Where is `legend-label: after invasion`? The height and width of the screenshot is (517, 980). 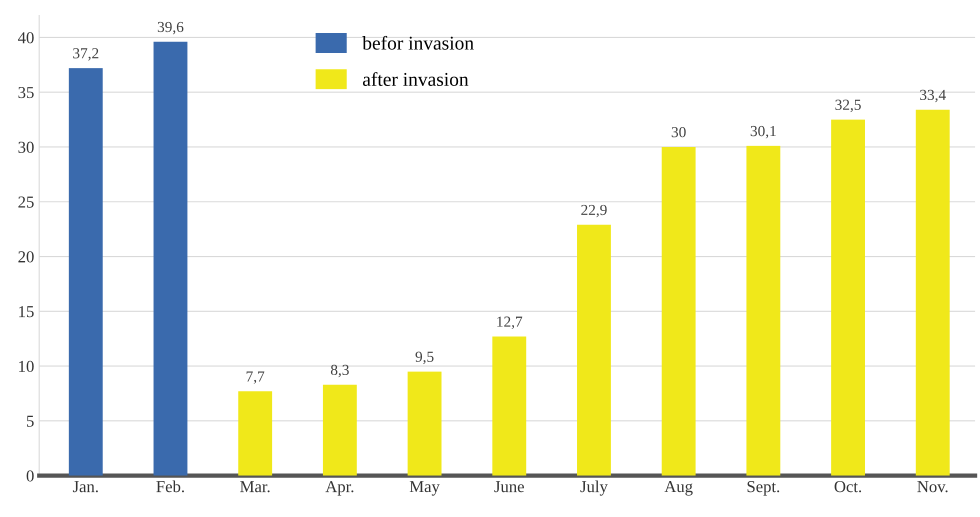 legend-label: after invasion is located at coordinates (415, 79).